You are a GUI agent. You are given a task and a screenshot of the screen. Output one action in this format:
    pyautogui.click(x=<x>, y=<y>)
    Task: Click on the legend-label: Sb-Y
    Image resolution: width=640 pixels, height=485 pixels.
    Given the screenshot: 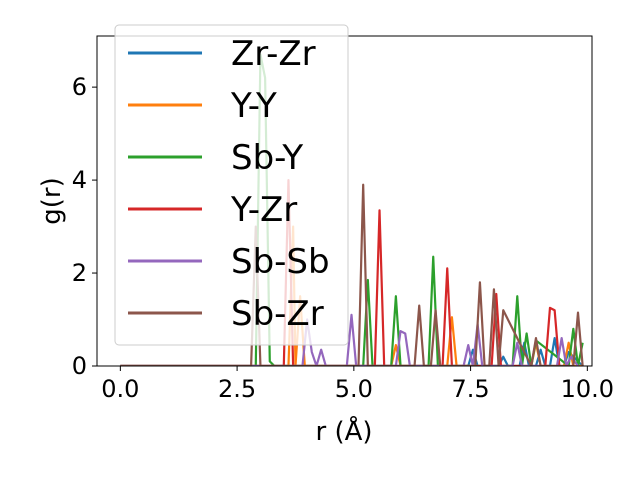 What is the action you would take?
    pyautogui.click(x=267, y=158)
    